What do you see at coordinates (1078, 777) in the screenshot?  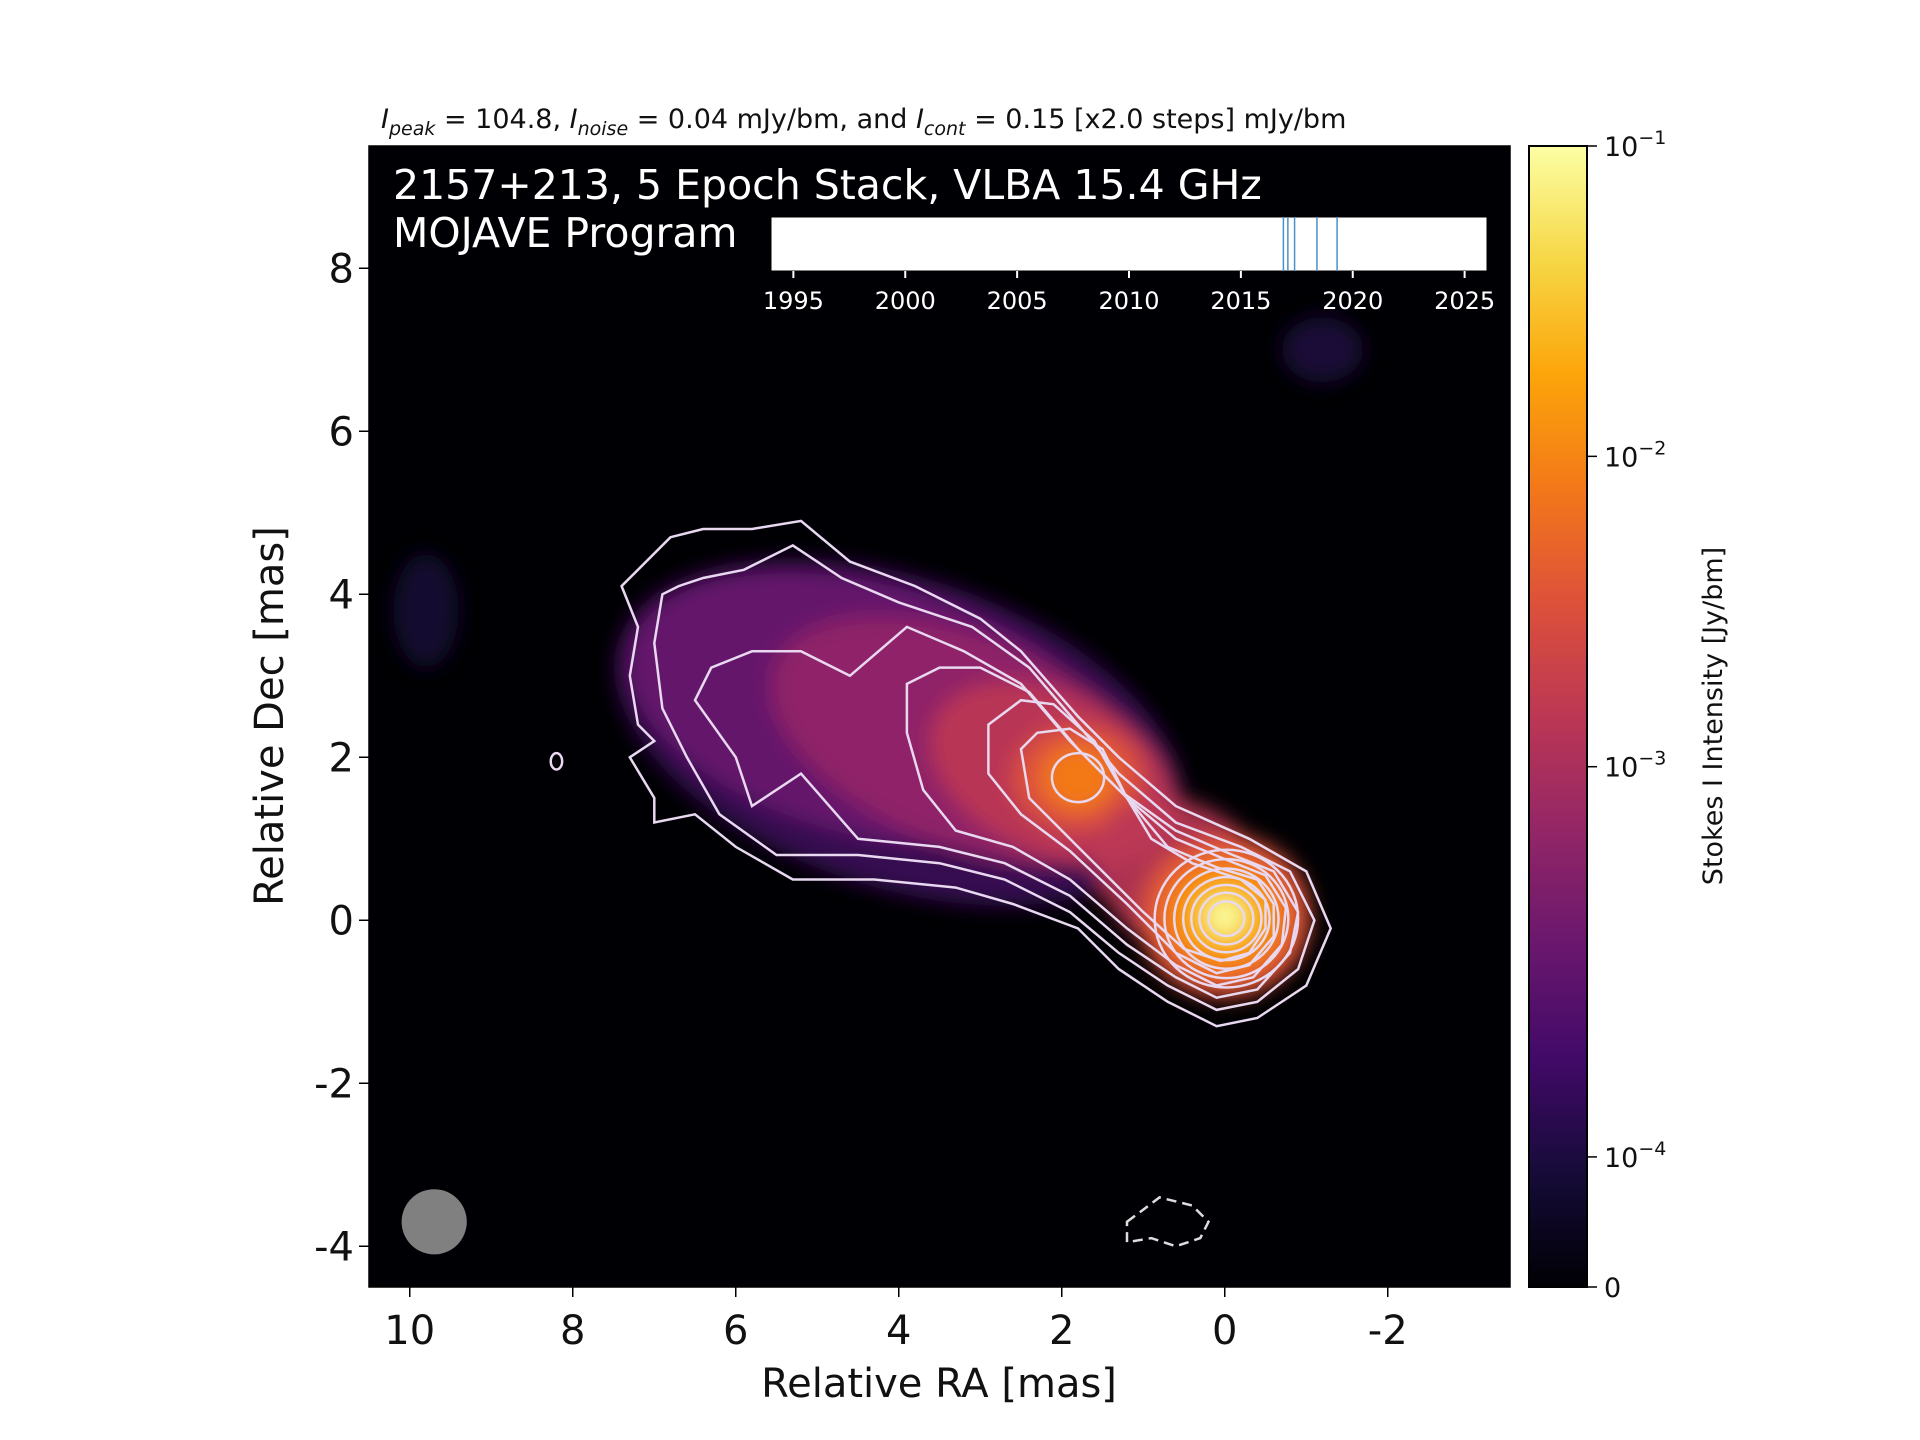 I see `contour-knot` at bounding box center [1078, 777].